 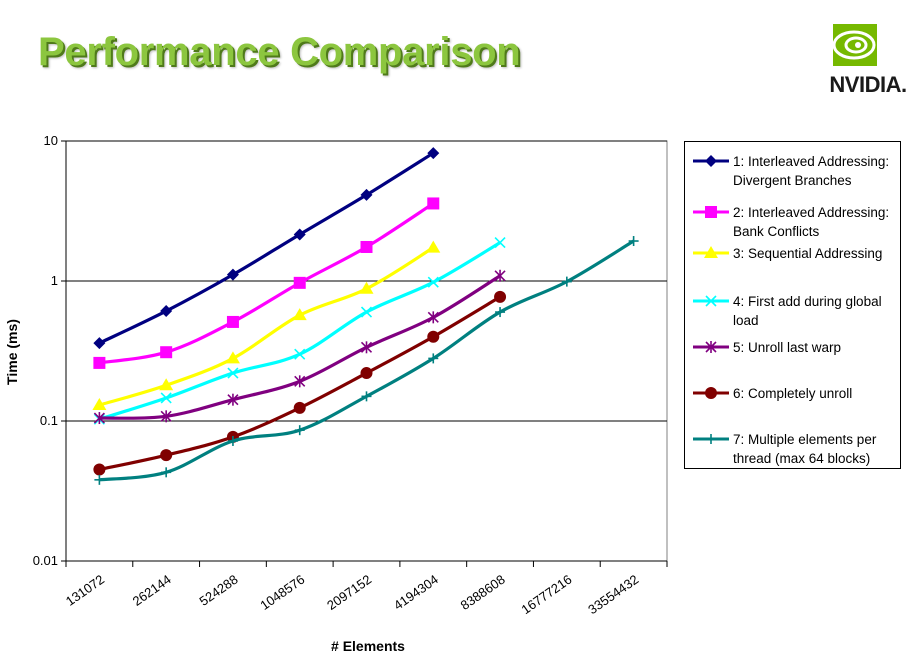 I want to click on x-tick-label: 33554432, so click(x=613, y=594).